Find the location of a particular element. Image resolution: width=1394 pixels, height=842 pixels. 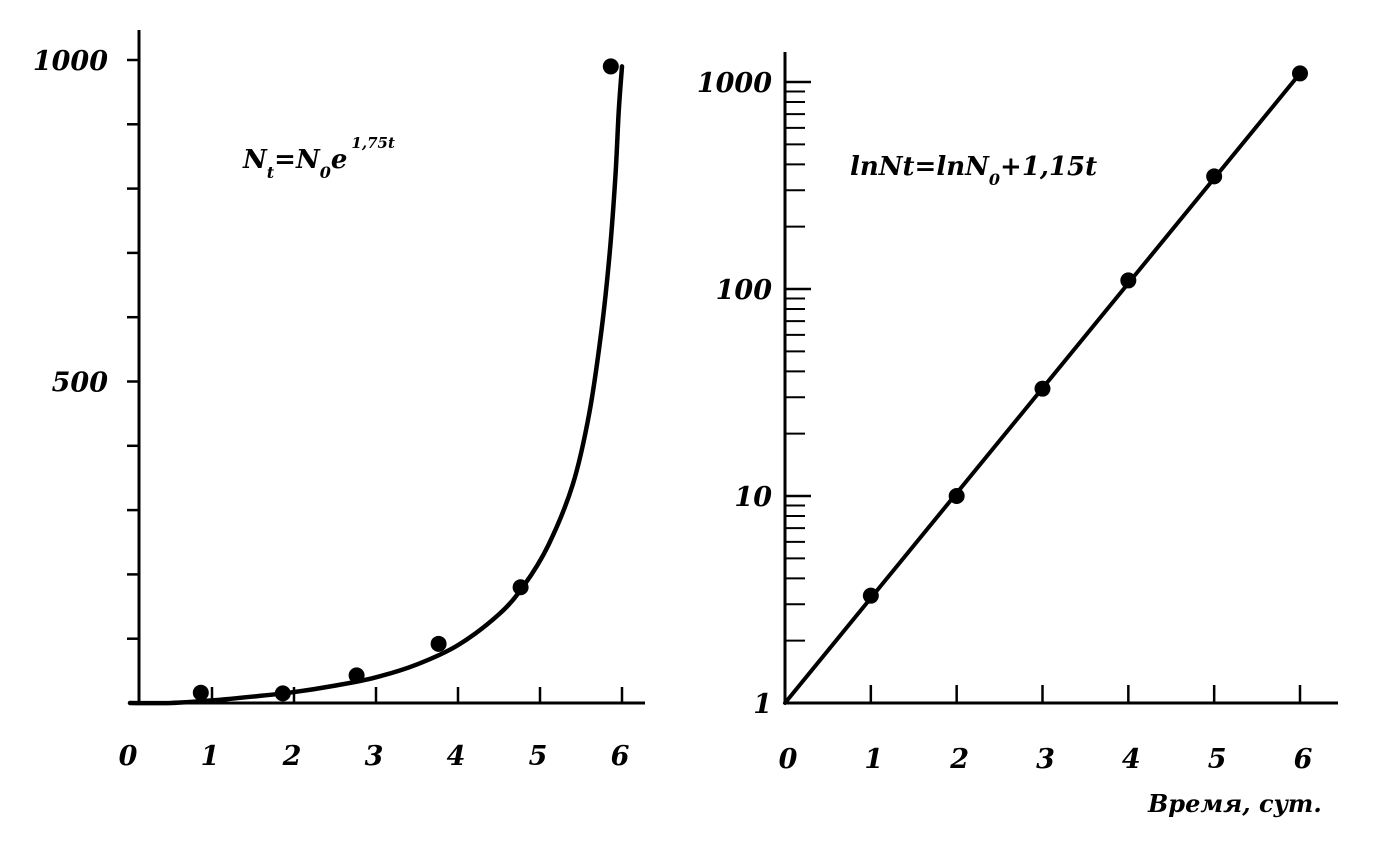

left-x-tick-labels: 0 1 2 3 4 5 6 is located at coordinates (374, 756).